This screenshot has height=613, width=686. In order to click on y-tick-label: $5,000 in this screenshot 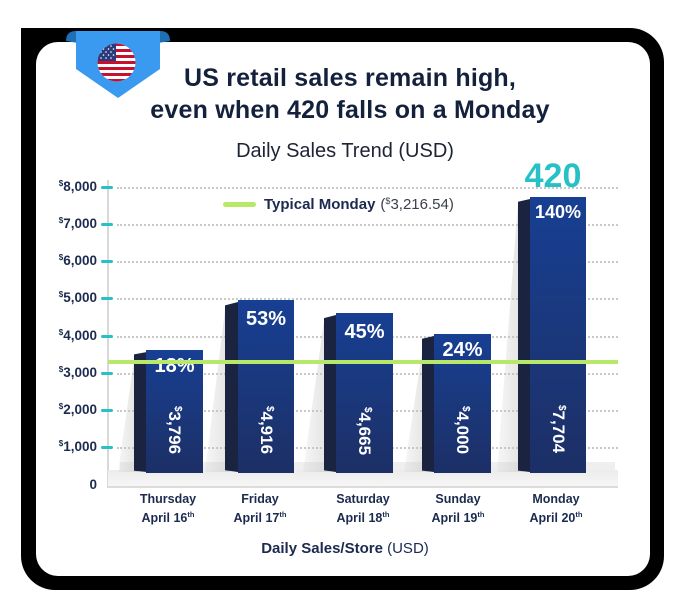, I will do `click(77, 297)`.